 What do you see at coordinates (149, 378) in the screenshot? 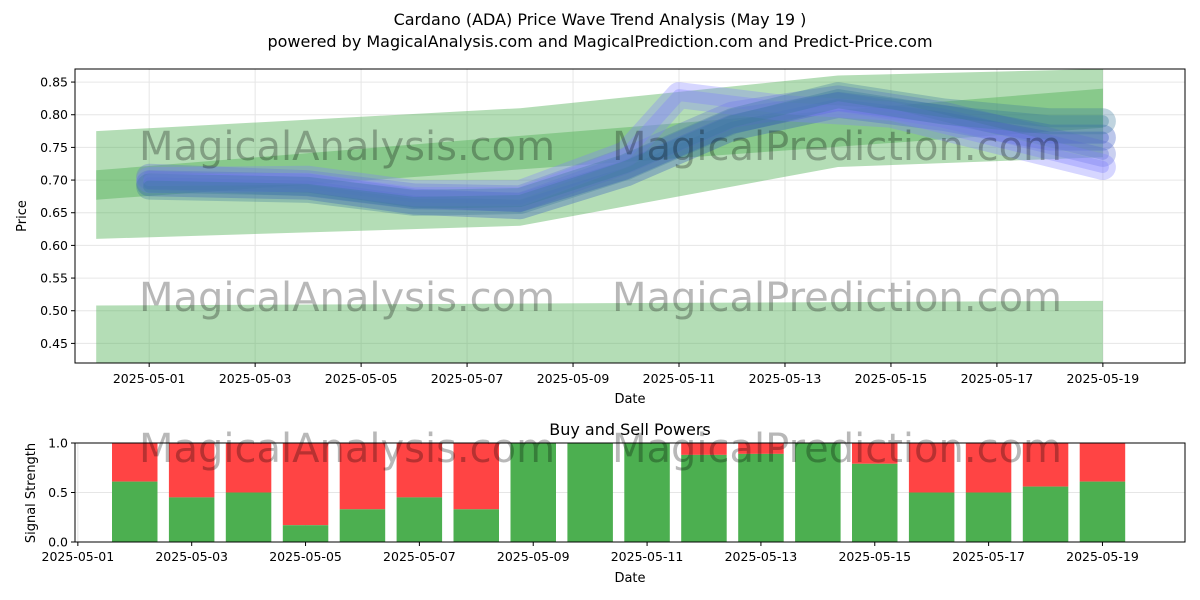
I see `price-x-tick-label: 2025-05-01` at bounding box center [149, 378].